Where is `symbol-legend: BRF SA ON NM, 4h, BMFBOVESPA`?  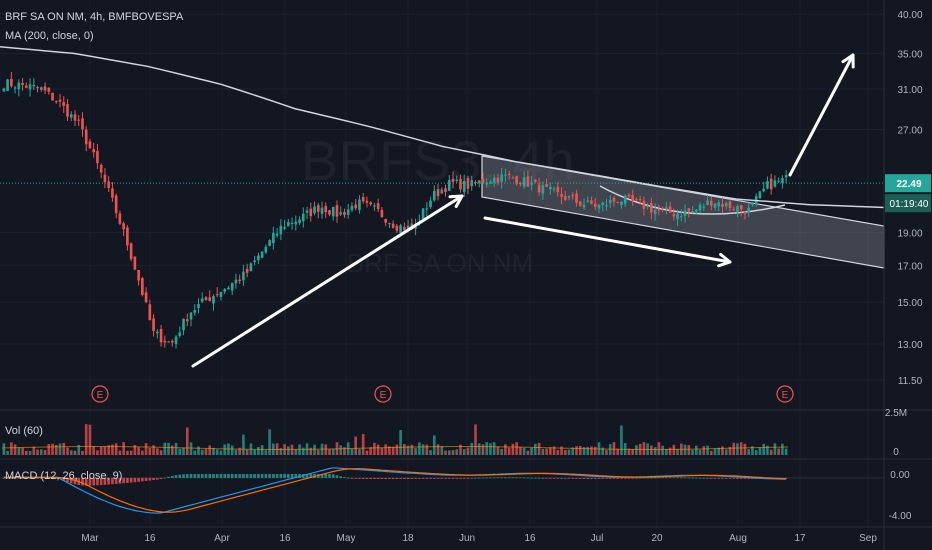
symbol-legend: BRF SA ON NM, 4h, BMFBOVESPA is located at coordinates (94, 17).